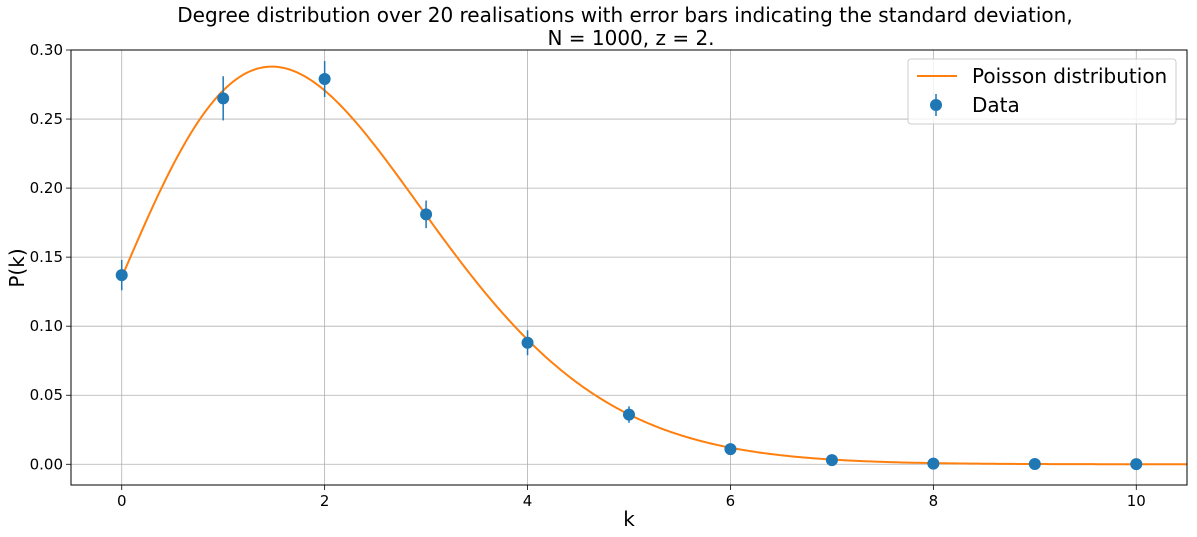 Image resolution: width=1197 pixels, height=537 pixels. Describe the element at coordinates (122, 501) in the screenshot. I see `x-tick-label: 0` at that location.